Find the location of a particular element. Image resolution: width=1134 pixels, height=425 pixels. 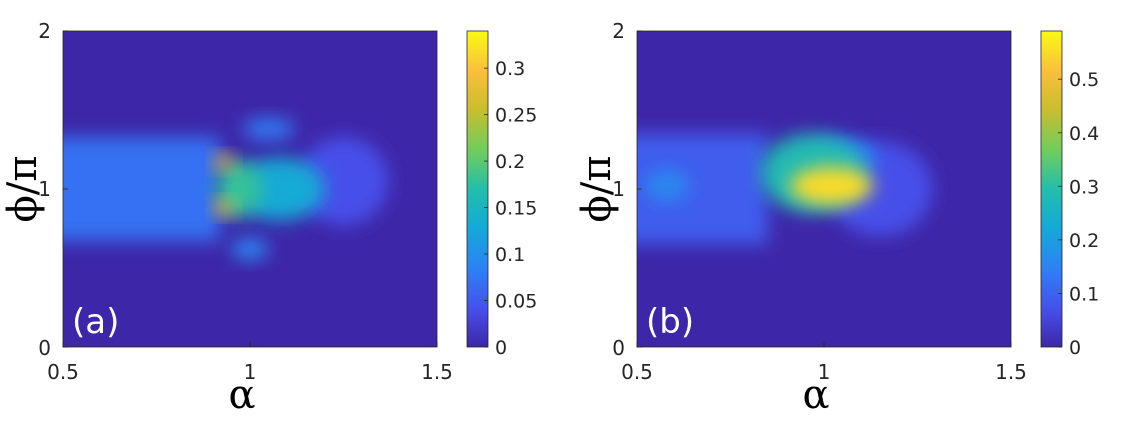

panel-b-ytick: 2 is located at coordinates (618, 31).